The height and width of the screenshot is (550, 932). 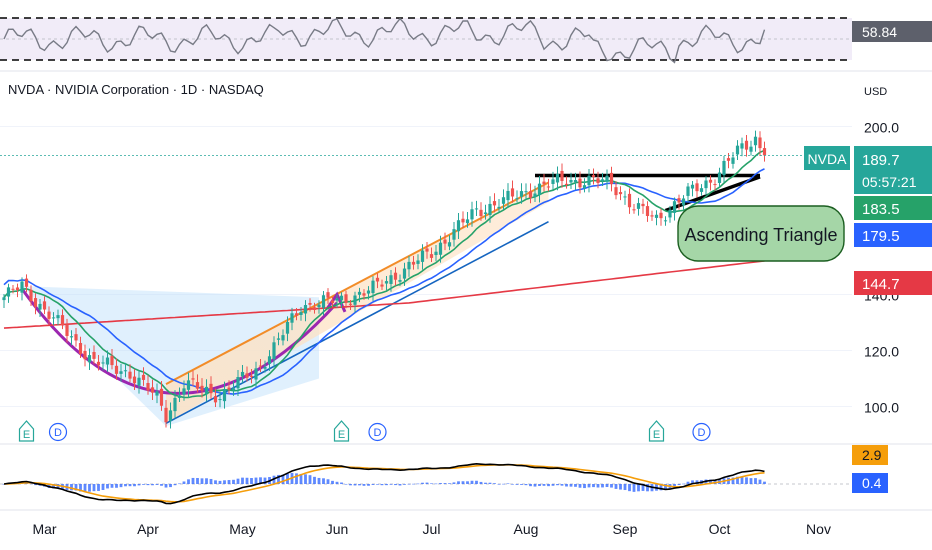 I want to click on support-line, so click(x=712, y=194).